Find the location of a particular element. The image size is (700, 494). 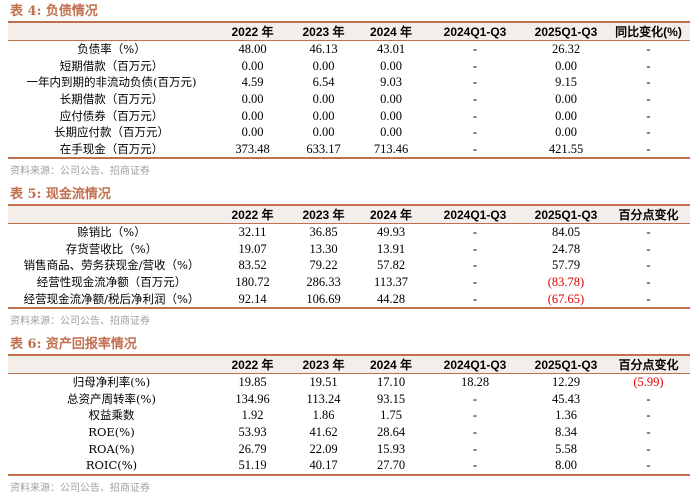

row-label: 经营性现金流净额（百万元） is located at coordinates (111, 282).